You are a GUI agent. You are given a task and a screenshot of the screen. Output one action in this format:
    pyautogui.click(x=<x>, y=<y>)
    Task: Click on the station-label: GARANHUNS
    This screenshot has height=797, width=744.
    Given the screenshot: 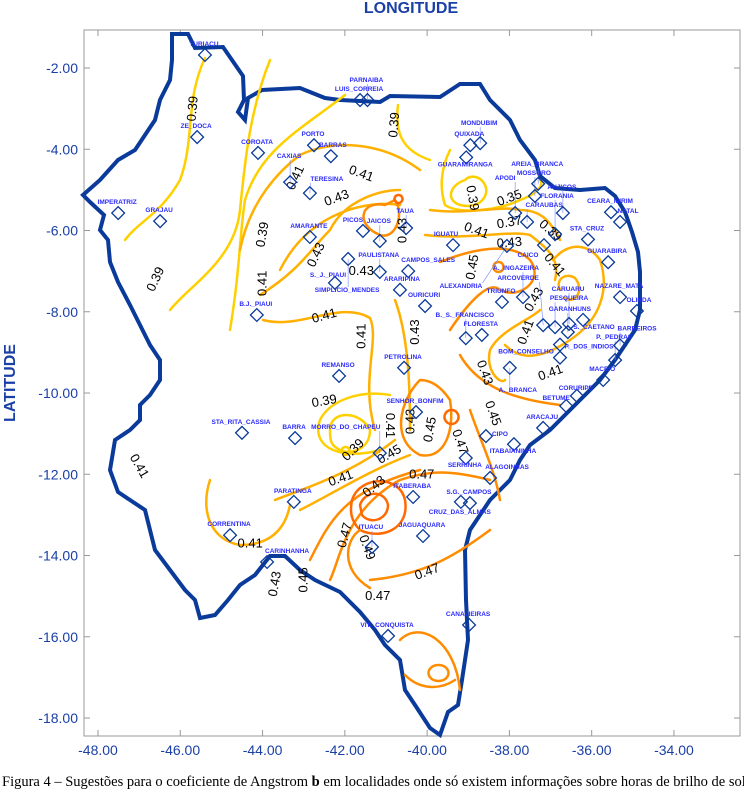 What is the action you would take?
    pyautogui.click(x=570, y=309)
    